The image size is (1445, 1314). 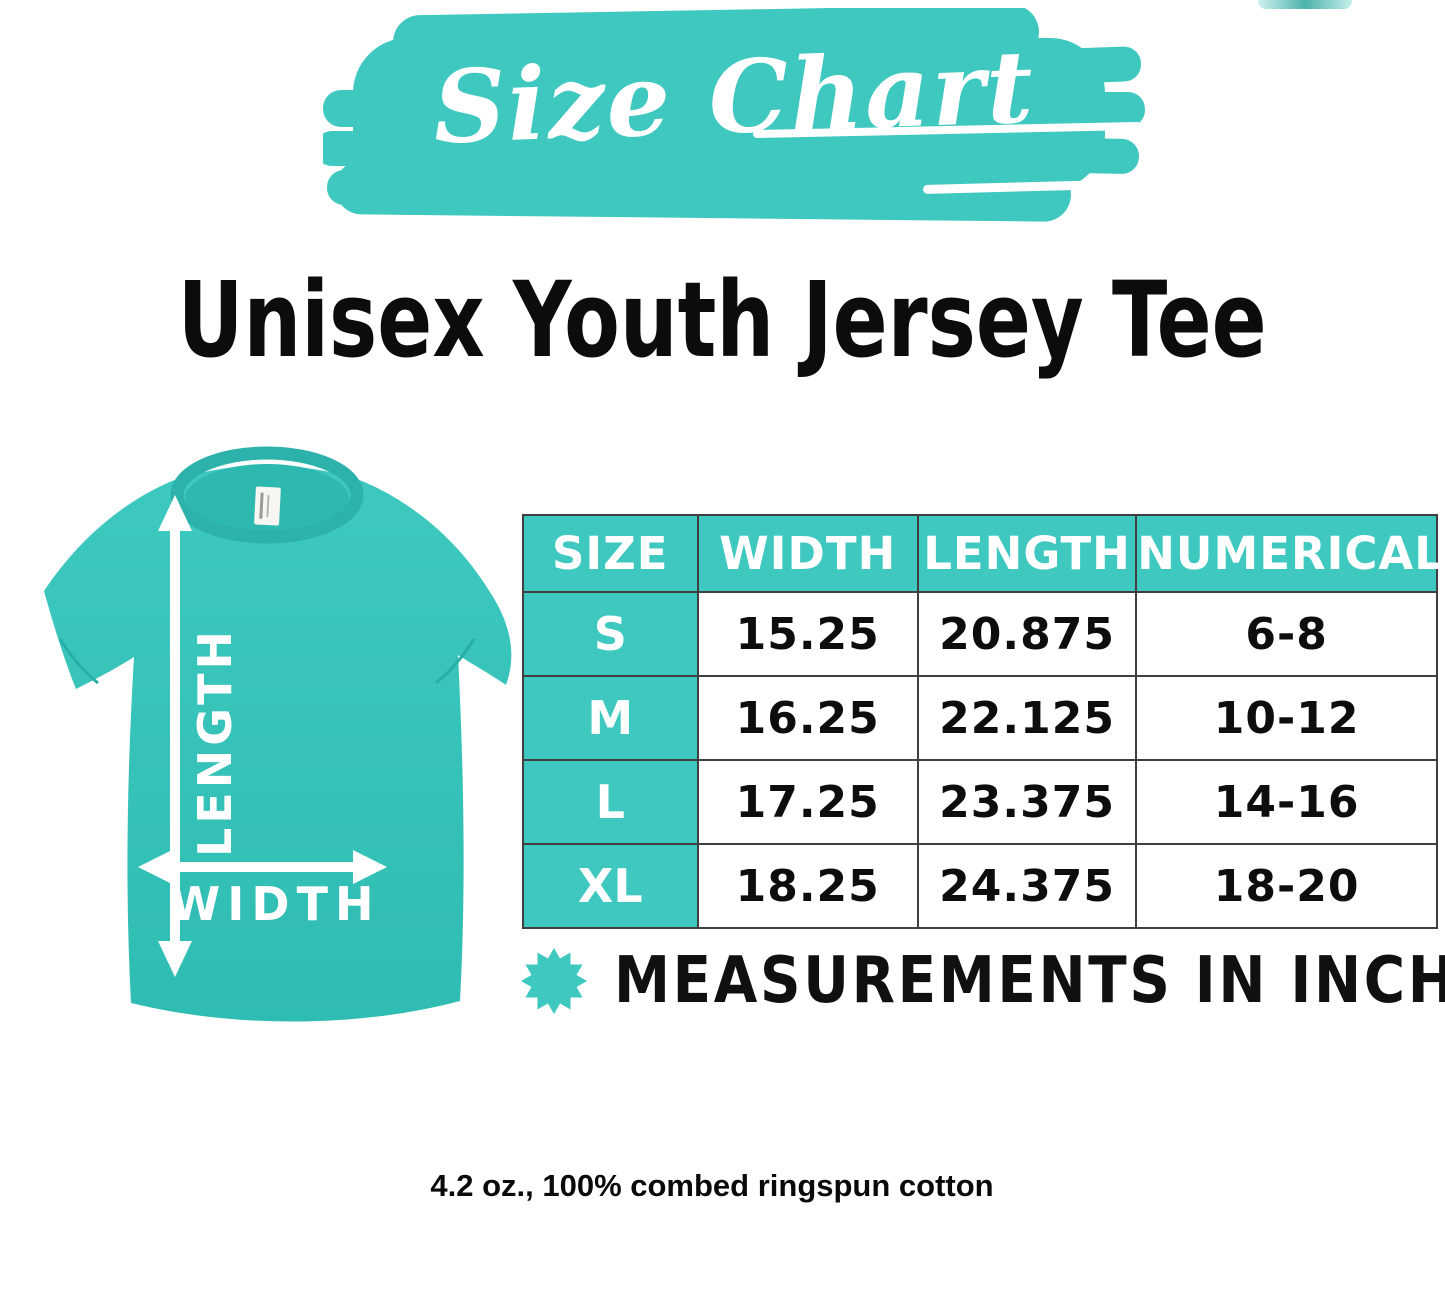 I want to click on numerical-cell: 18-20, so click(x=1286, y=886).